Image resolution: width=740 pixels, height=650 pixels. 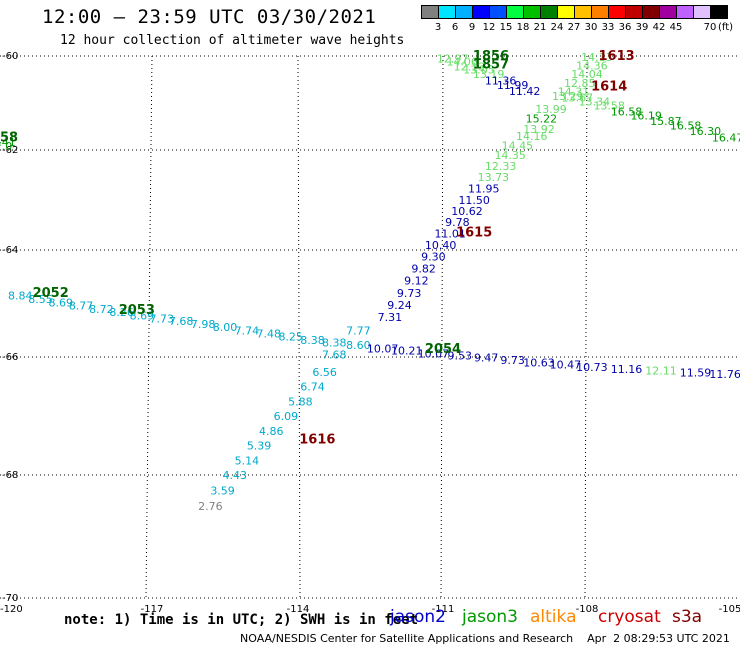 I want to click on wave-height-value: 14.06, so click(x=462, y=62).